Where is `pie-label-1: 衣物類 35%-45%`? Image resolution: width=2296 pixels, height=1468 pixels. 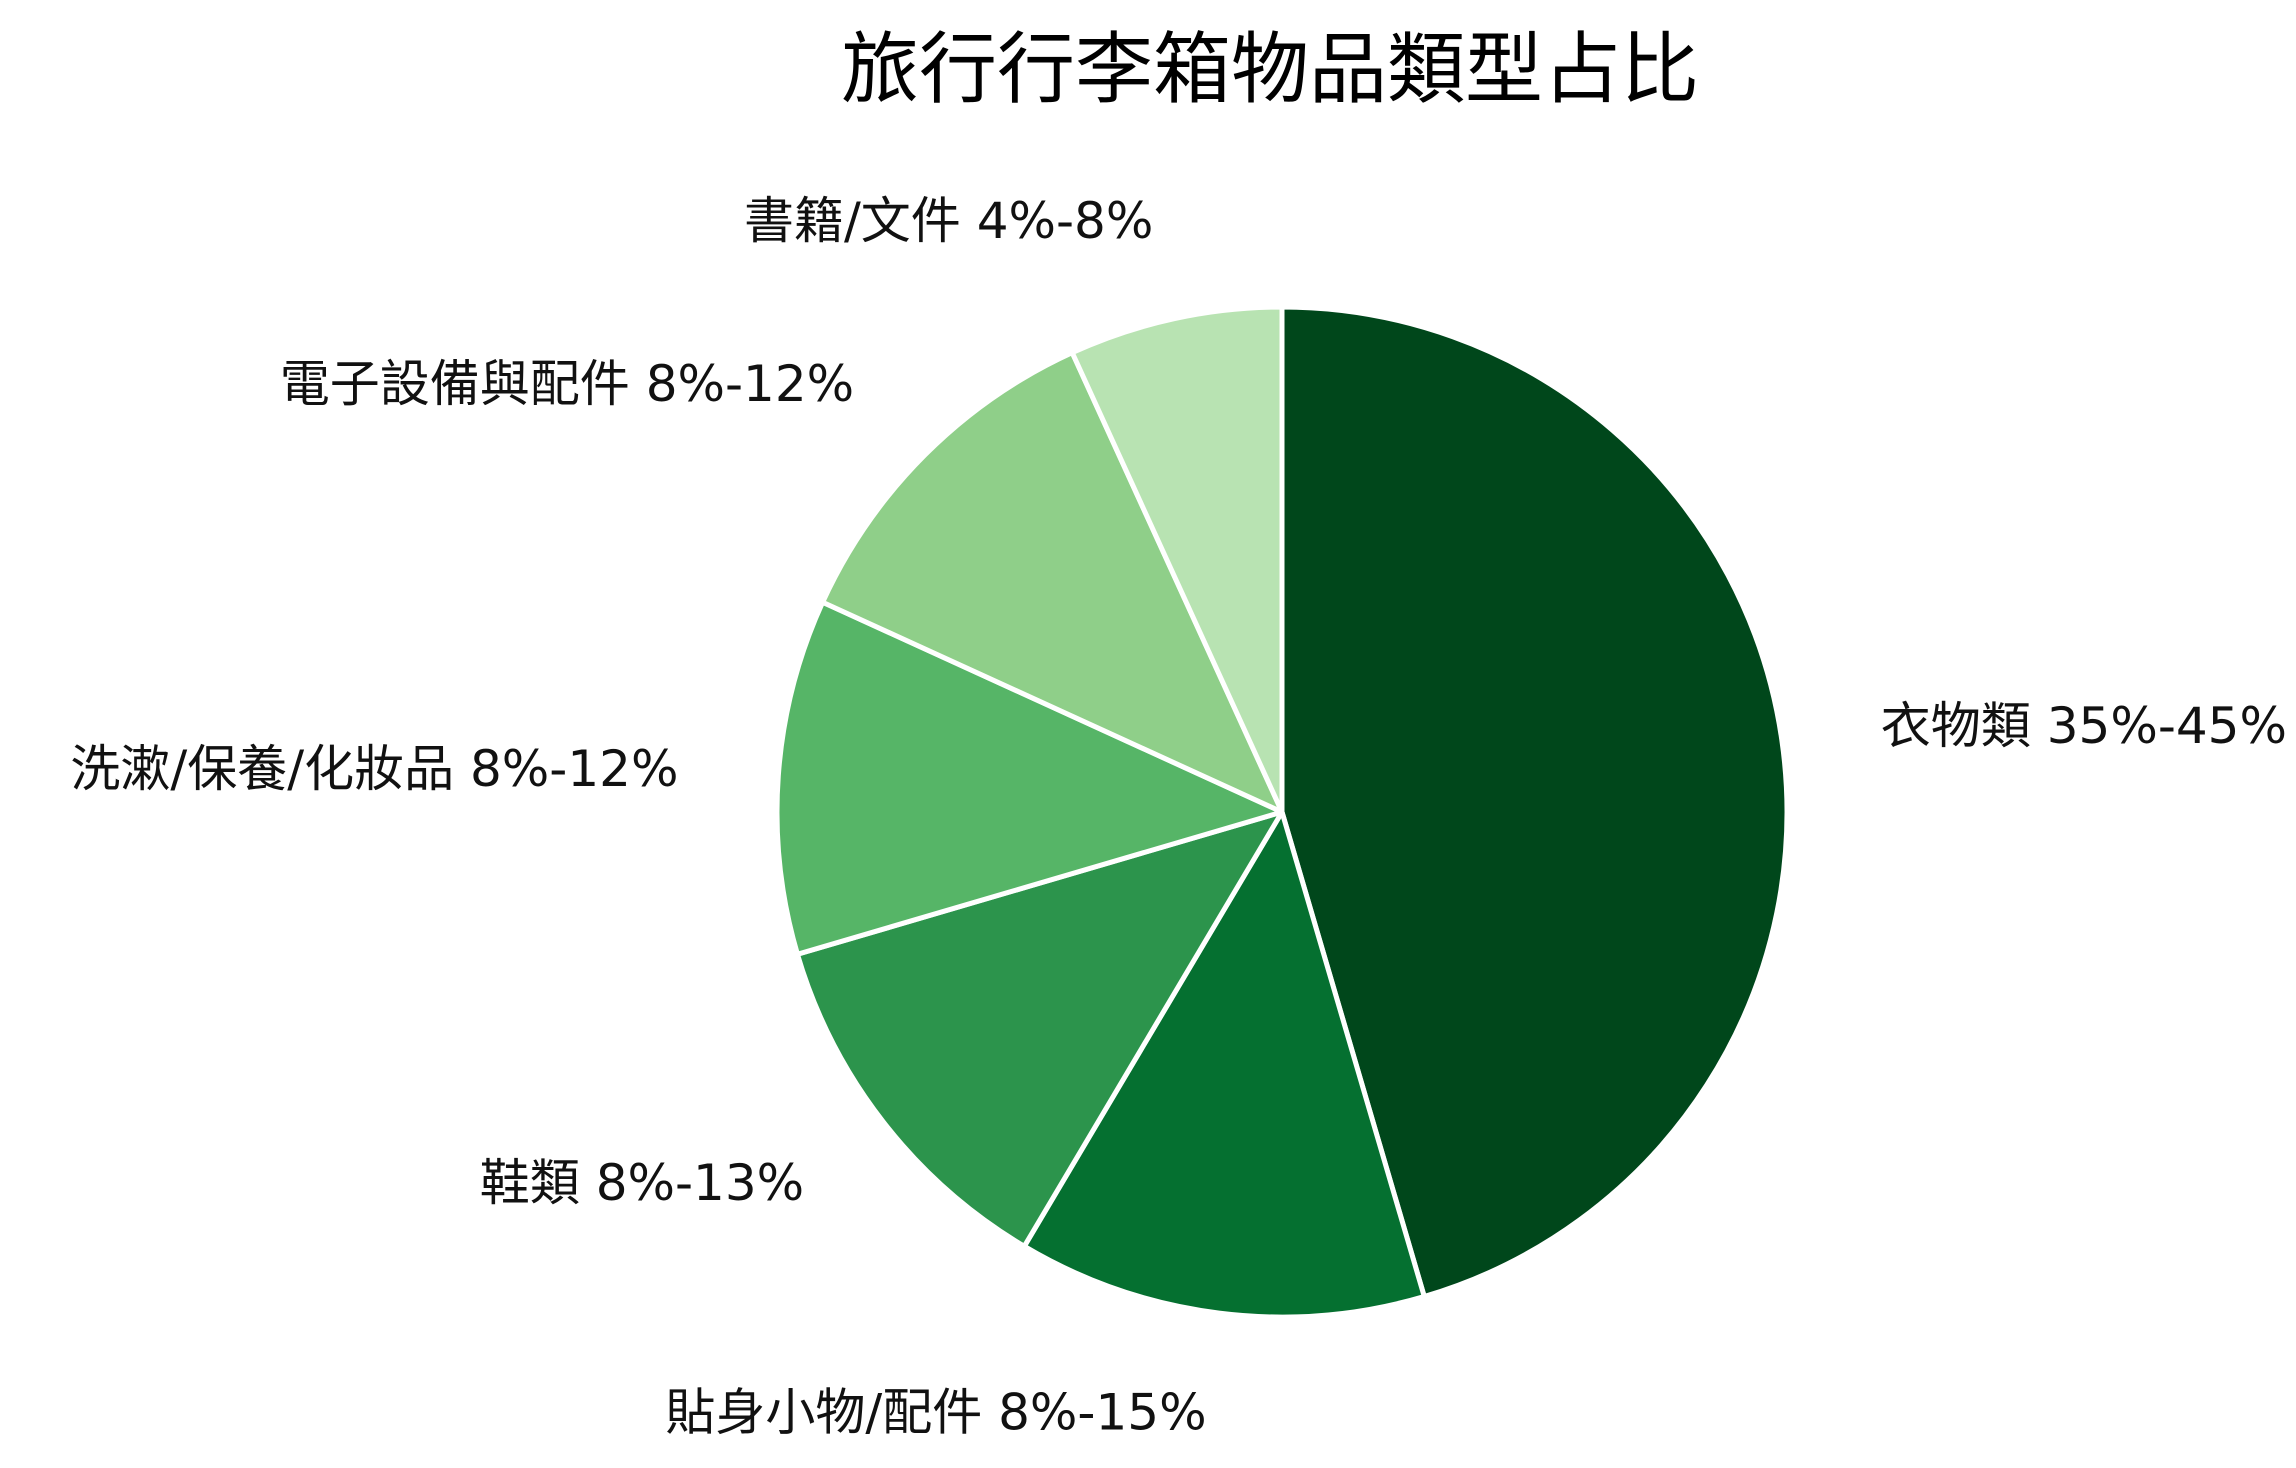
pie-label-1: 衣物類 35%-45% is located at coordinates (2084, 726).